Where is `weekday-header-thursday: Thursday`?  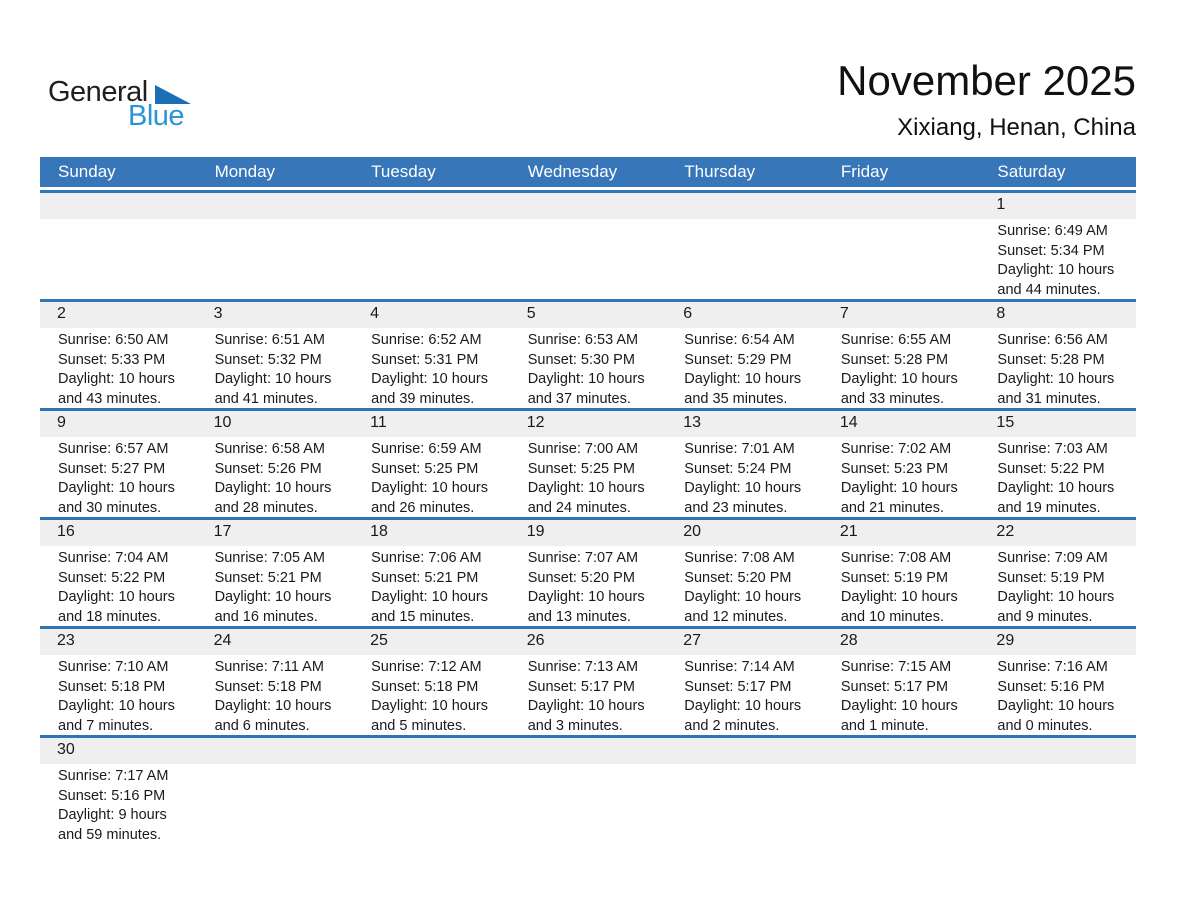 weekday-header-thursday: Thursday is located at coordinates (720, 171).